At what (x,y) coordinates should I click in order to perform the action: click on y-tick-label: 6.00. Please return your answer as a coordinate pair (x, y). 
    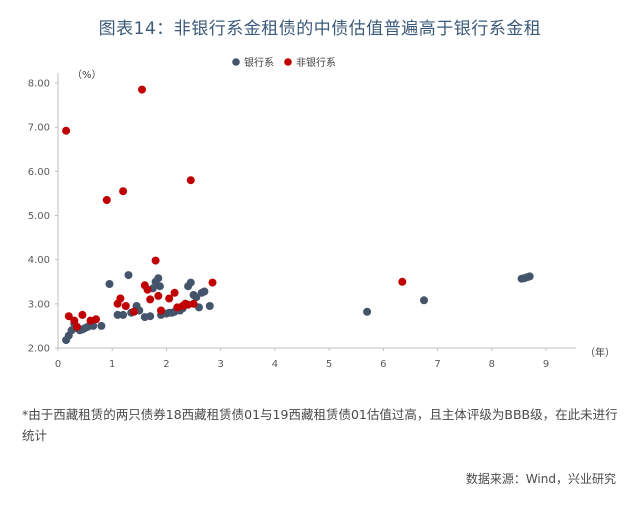
    Looking at the image, I should click on (39, 172).